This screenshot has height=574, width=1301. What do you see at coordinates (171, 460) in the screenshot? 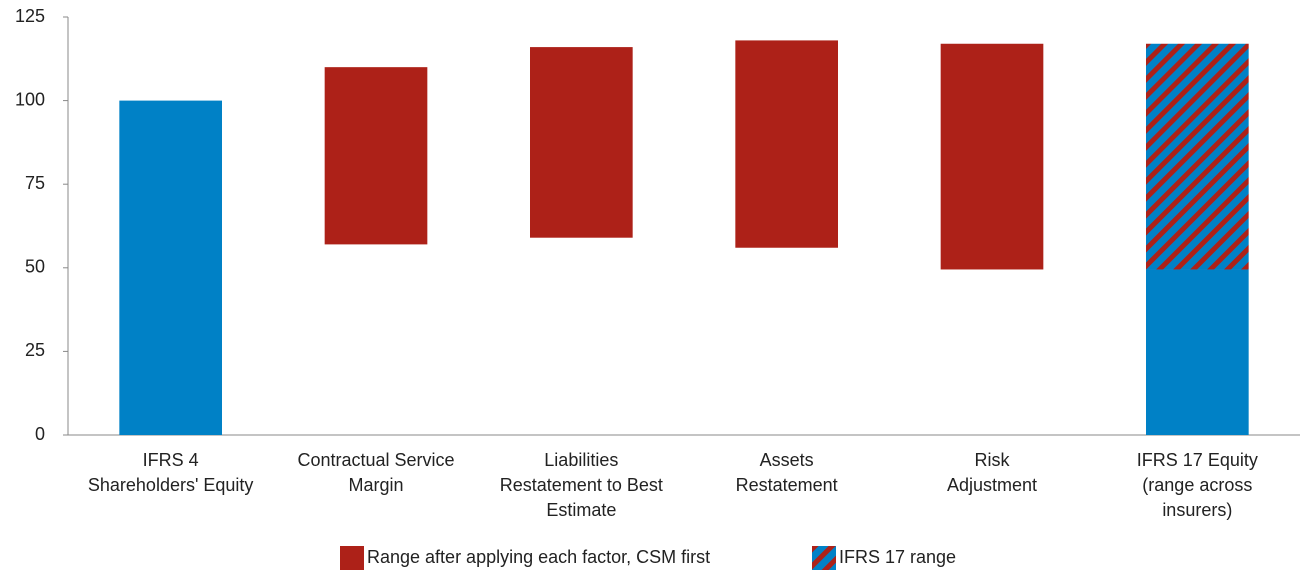
I see `x-tick-label: IFRS 4` at bounding box center [171, 460].